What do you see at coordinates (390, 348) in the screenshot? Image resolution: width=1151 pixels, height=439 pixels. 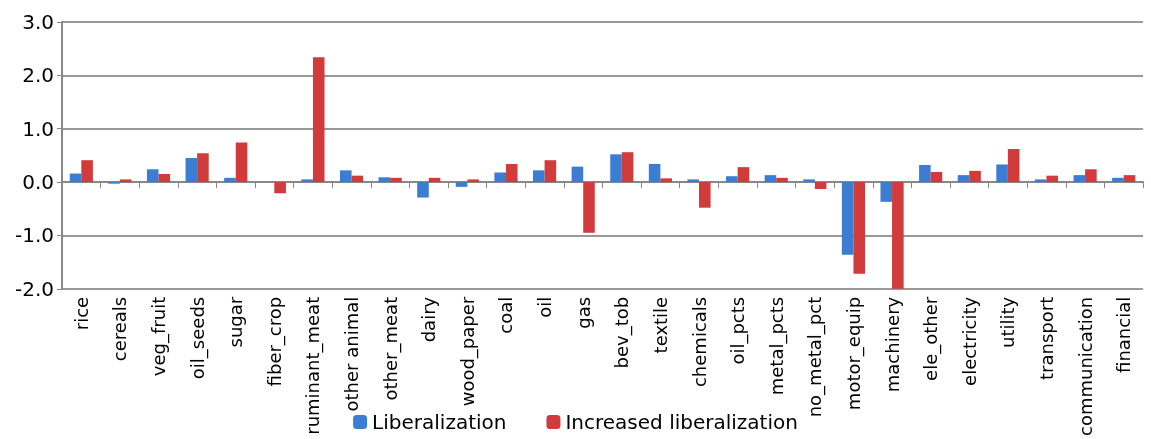 I see `x-tick-label: other_meat` at bounding box center [390, 348].